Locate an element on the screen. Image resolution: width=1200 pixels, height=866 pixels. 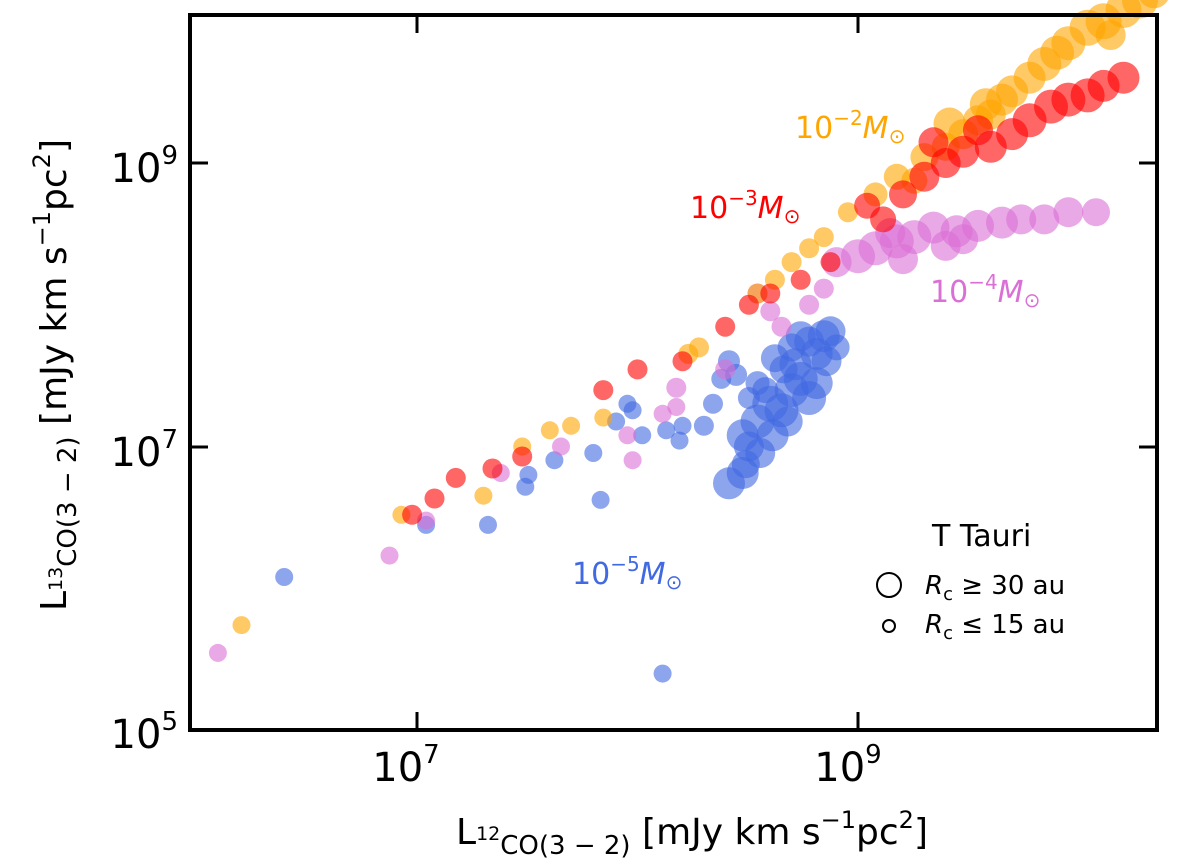
y-tick-label-1e5: 10⁵ is located at coordinates (144, 732).